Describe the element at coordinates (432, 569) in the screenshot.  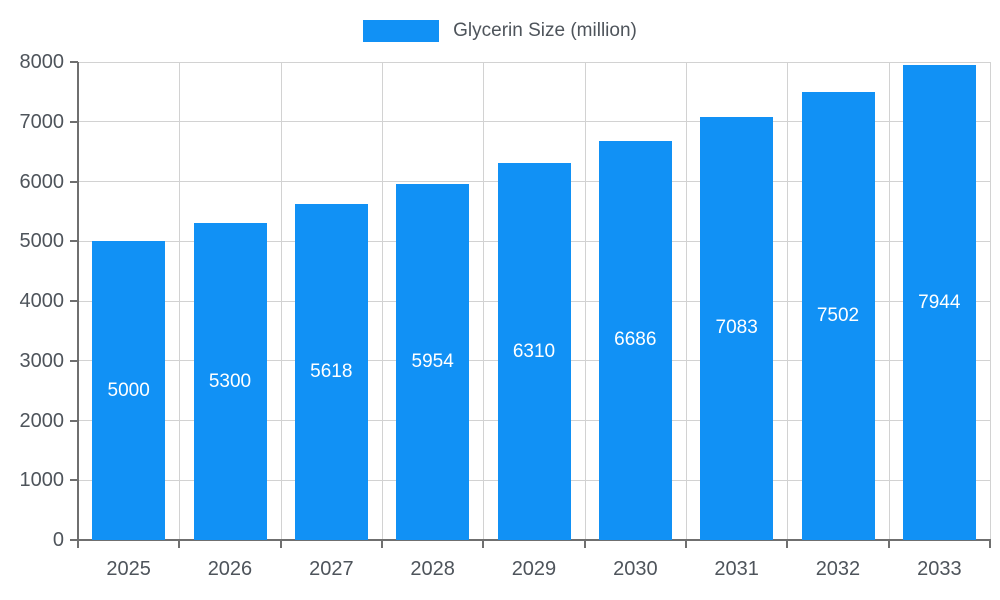
I see `x-axis-label: 2028` at that location.